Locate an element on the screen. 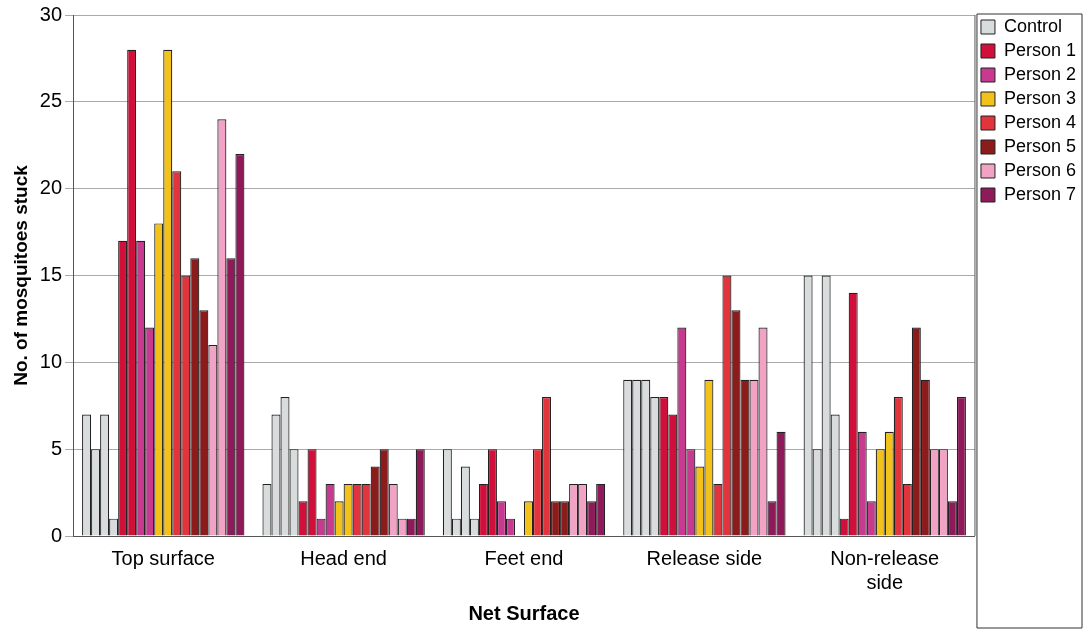 The image size is (1092, 634). legend-label: Person 7 is located at coordinates (1039, 193).